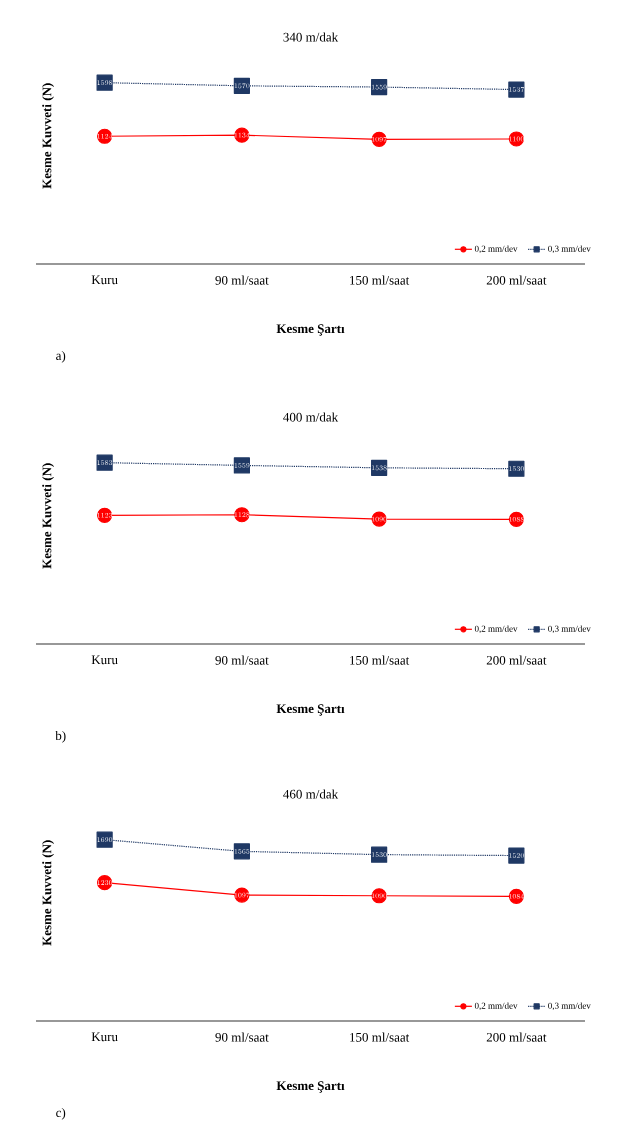 Image resolution: width=629 pixels, height=1137 pixels. What do you see at coordinates (61, 1113) in the screenshot?
I see `text: c)` at bounding box center [61, 1113].